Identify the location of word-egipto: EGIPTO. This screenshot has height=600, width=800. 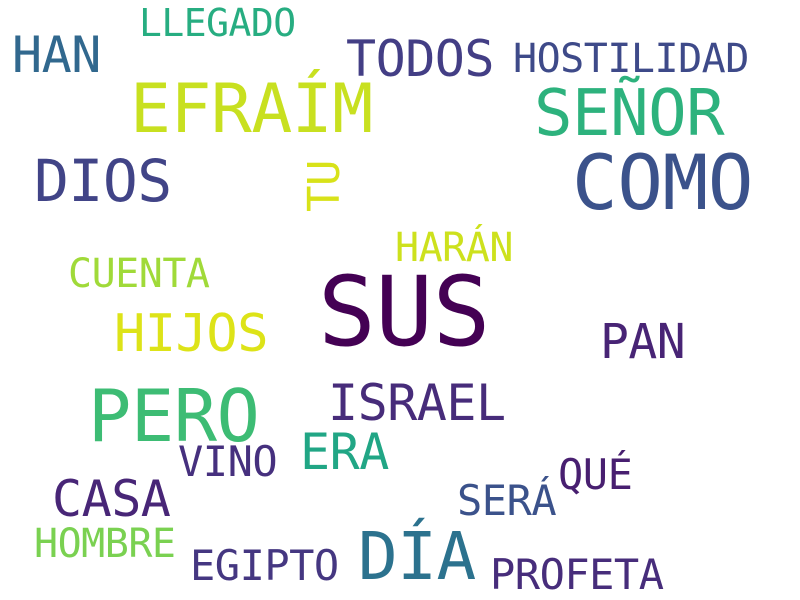
(264, 565).